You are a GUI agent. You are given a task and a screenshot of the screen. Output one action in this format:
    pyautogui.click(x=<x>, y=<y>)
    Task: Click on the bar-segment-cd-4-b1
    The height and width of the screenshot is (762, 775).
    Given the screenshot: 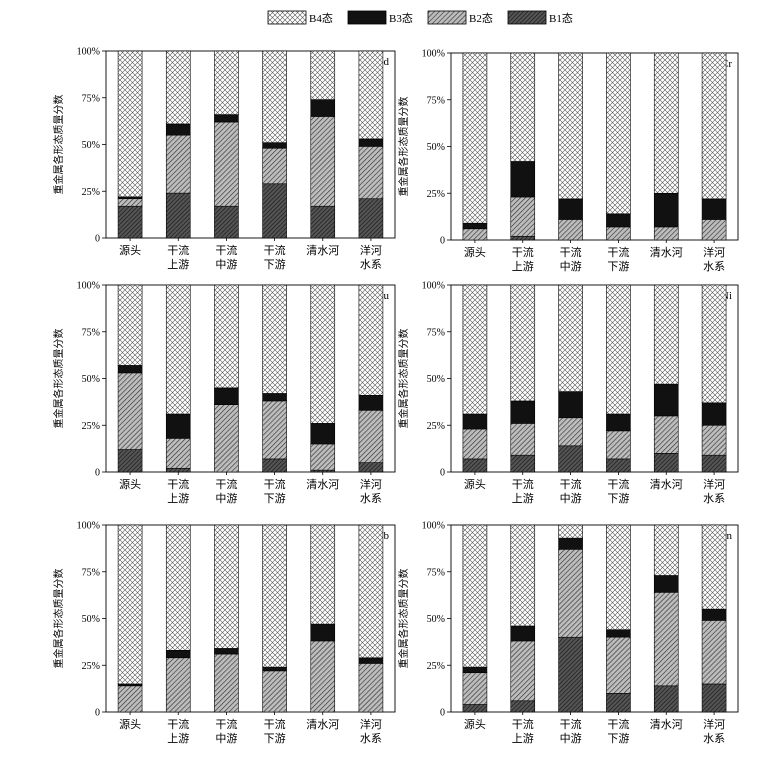 What is the action you would take?
    pyautogui.click(x=323, y=222)
    